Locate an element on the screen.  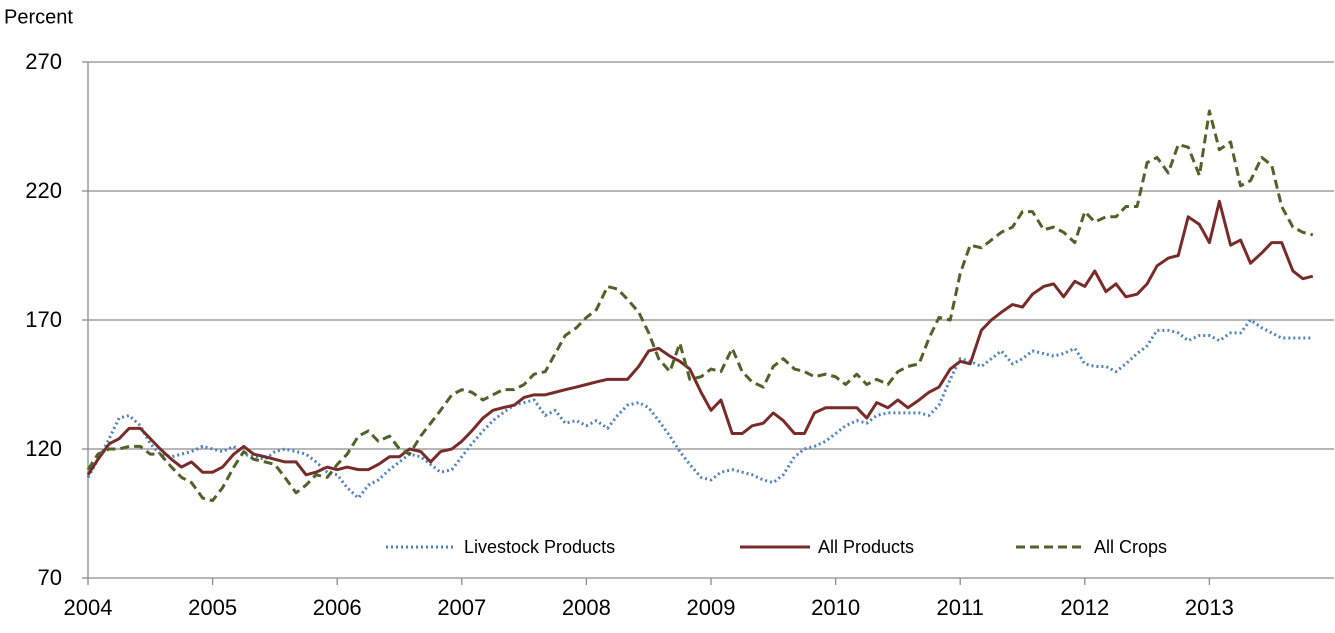
legend-label: All Products is located at coordinates (866, 547).